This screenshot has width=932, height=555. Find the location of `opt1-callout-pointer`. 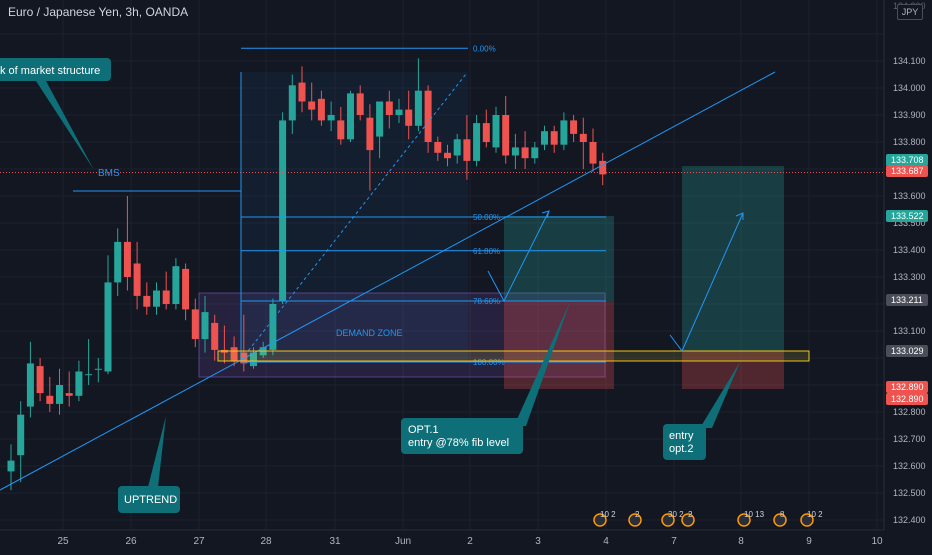

opt1-callout-pointer is located at coordinates (542, 364).